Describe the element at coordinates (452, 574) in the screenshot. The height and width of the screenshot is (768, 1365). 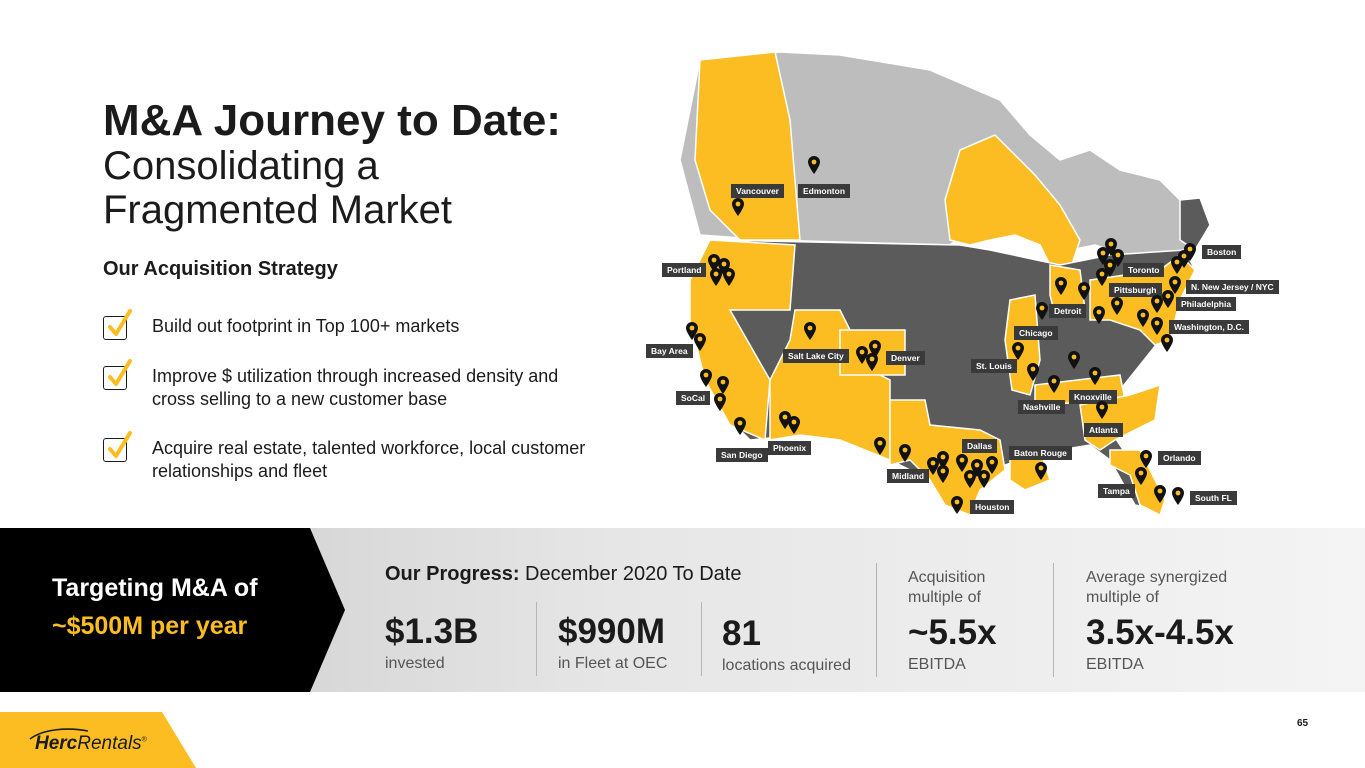
I see `progress-title-bold: Our Progress:` at that location.